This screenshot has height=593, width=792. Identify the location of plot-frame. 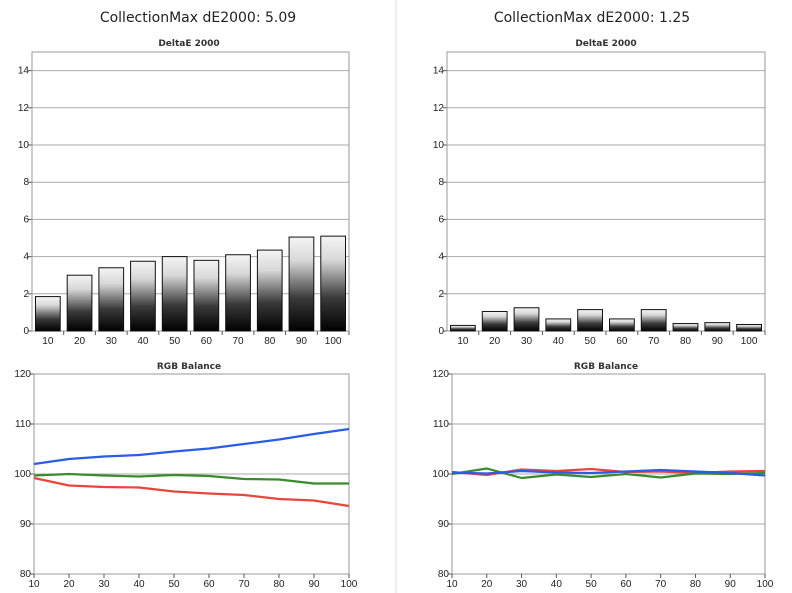
(191, 474).